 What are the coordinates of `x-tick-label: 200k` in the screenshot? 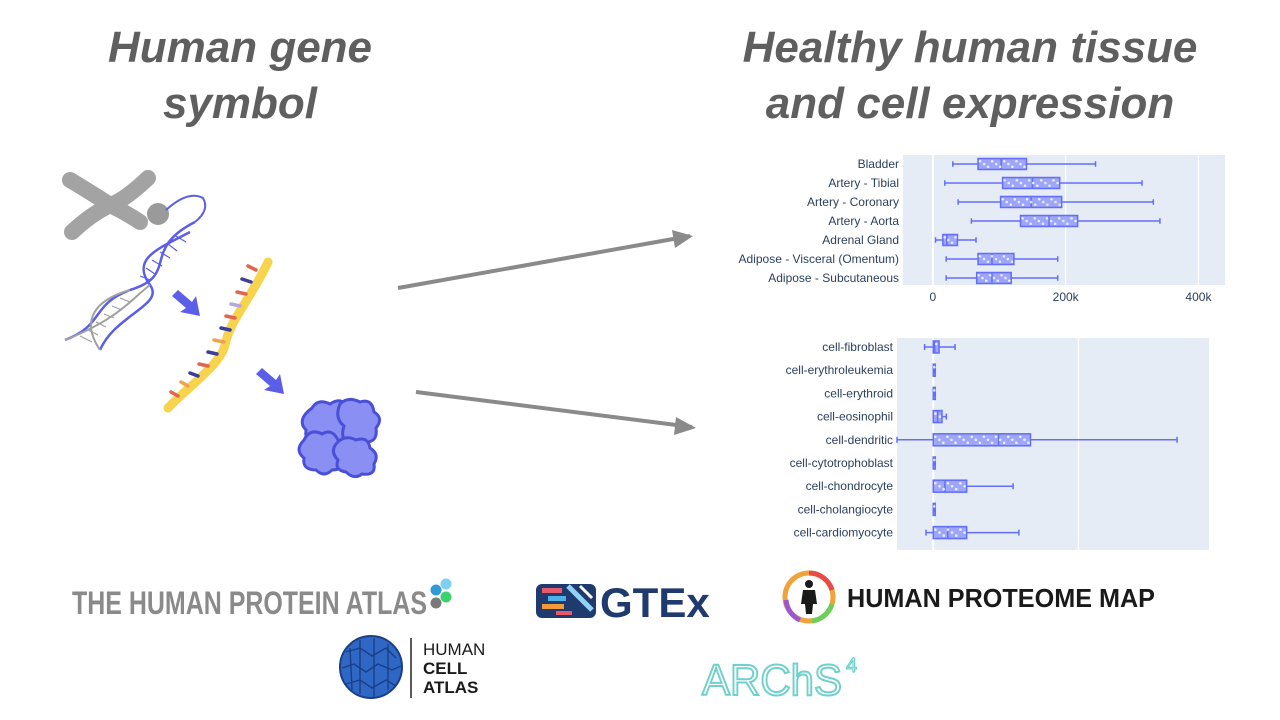 It's located at (1066, 297).